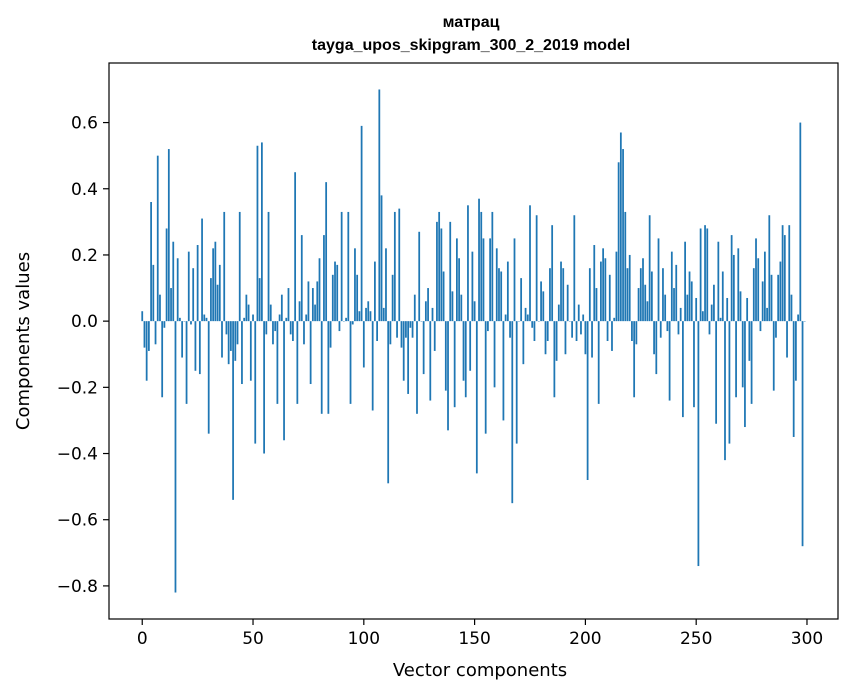 The image size is (867, 696). What do you see at coordinates (471, 45) in the screenshot?
I see `chart-subtitle: tayga_upos_skipgram_300_2_2019 model` at bounding box center [471, 45].